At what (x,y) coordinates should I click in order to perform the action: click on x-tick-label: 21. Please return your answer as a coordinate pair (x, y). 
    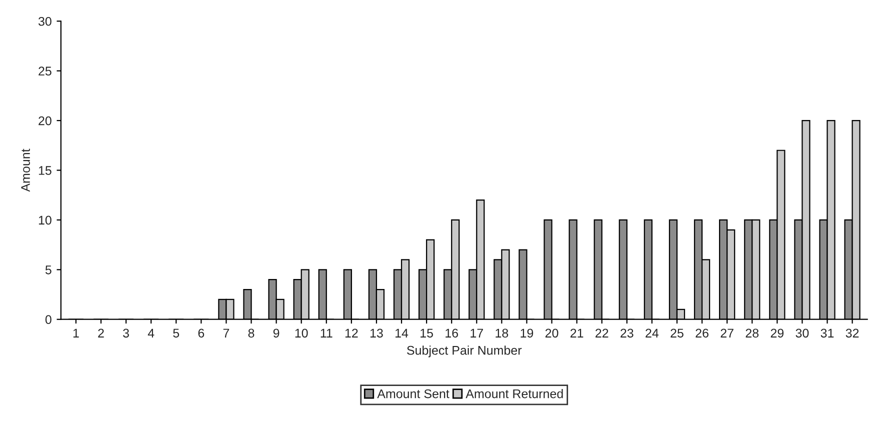
    Looking at the image, I should click on (577, 333).